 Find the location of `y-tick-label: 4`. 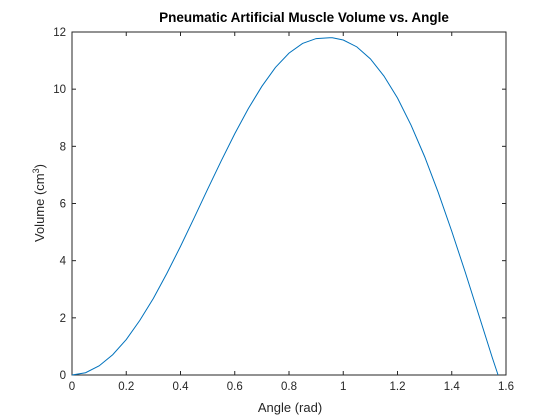

y-tick-label: 4 is located at coordinates (63, 262).